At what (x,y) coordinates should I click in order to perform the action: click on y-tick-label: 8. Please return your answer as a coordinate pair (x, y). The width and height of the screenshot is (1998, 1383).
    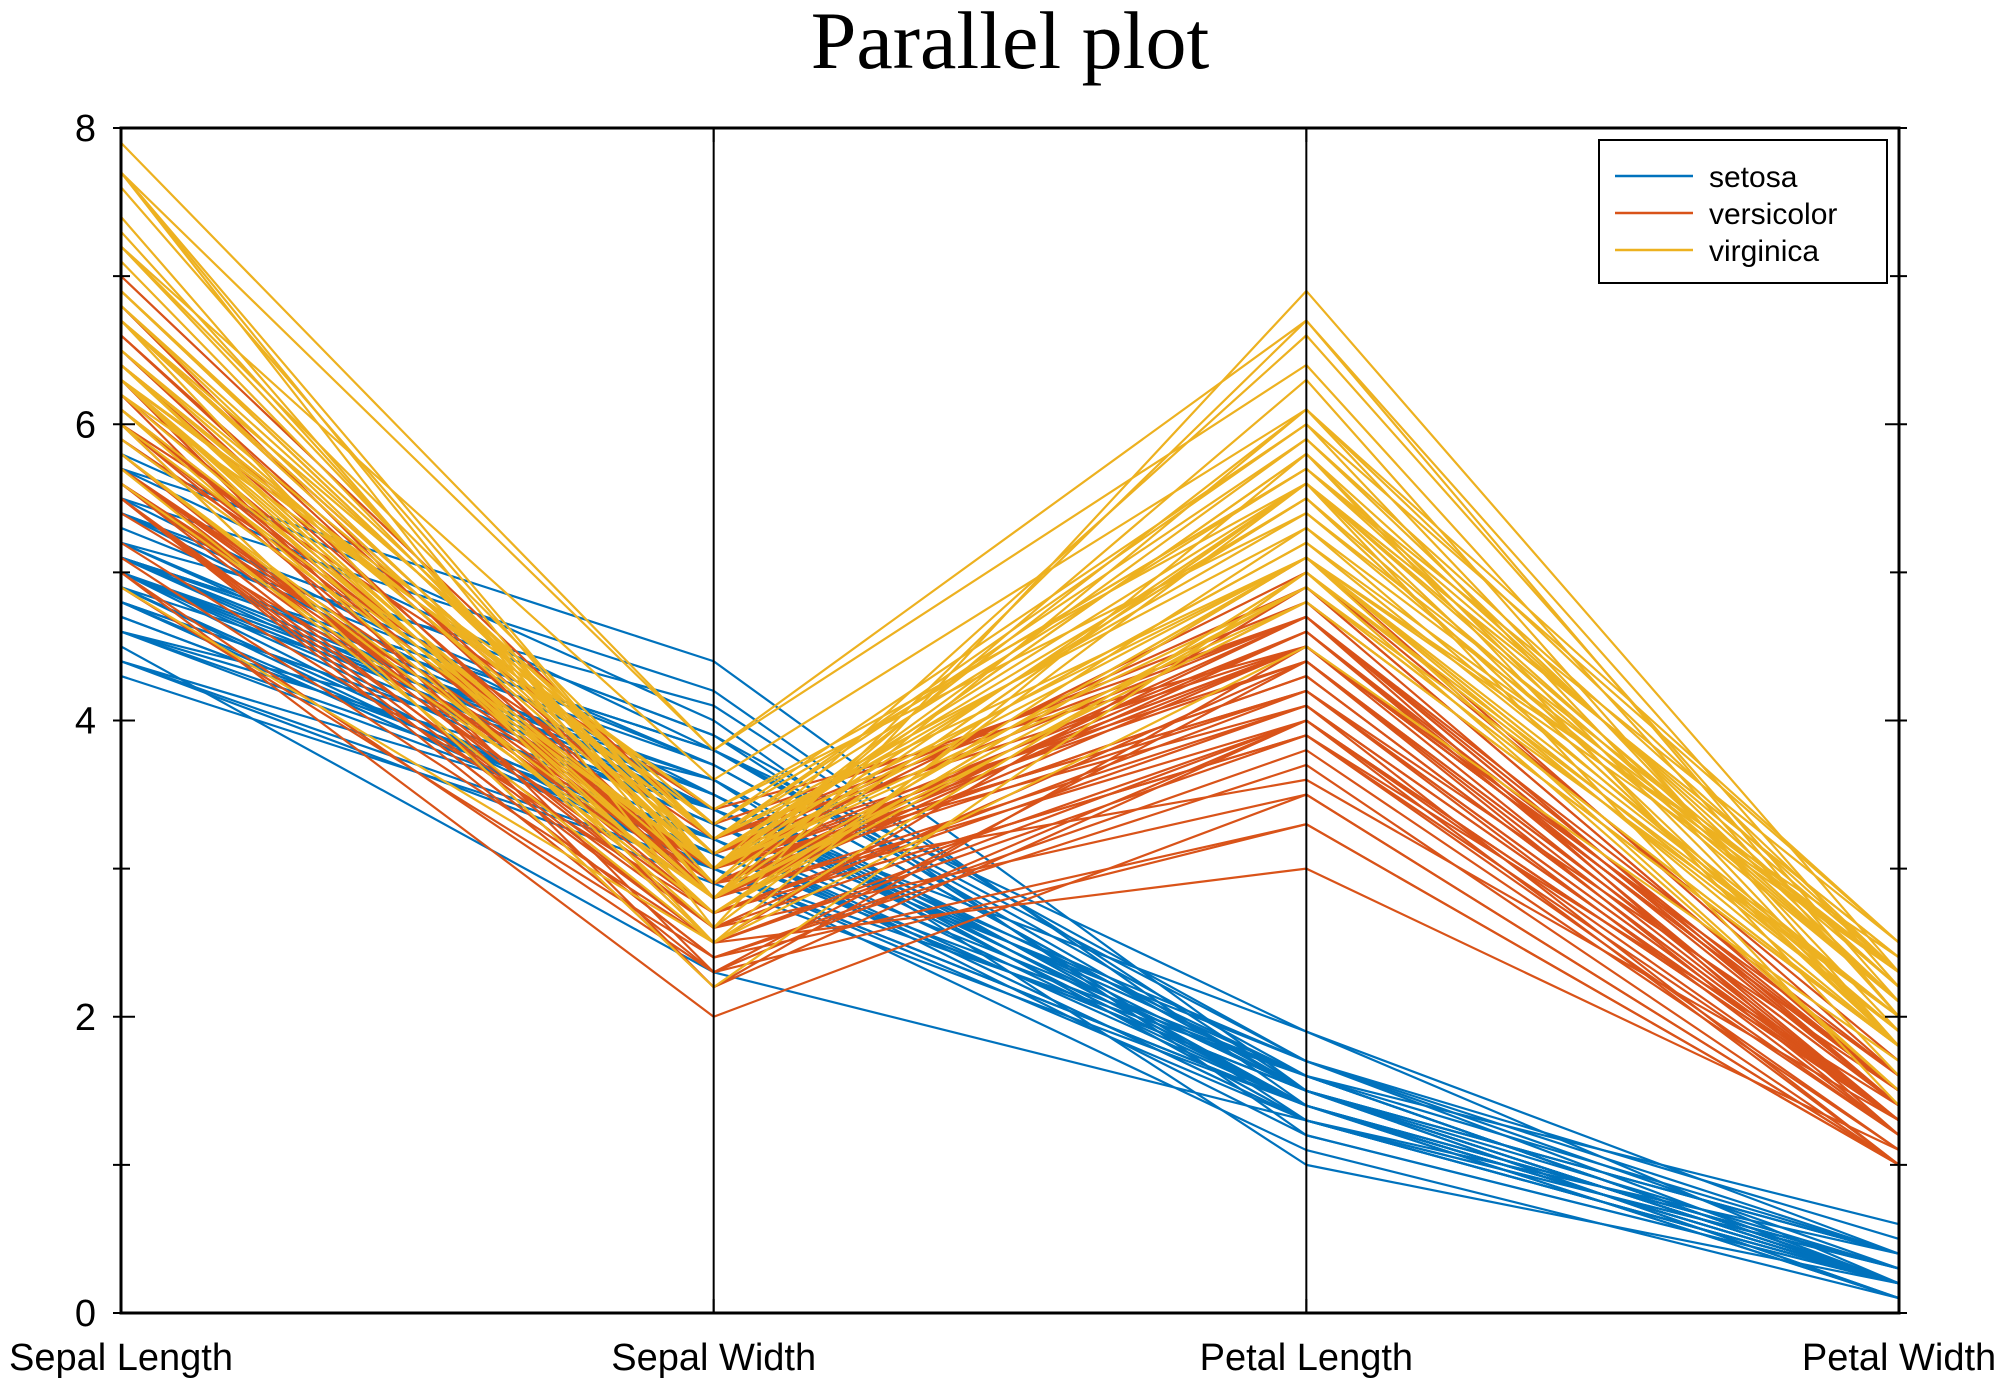
    Looking at the image, I should click on (85, 129).